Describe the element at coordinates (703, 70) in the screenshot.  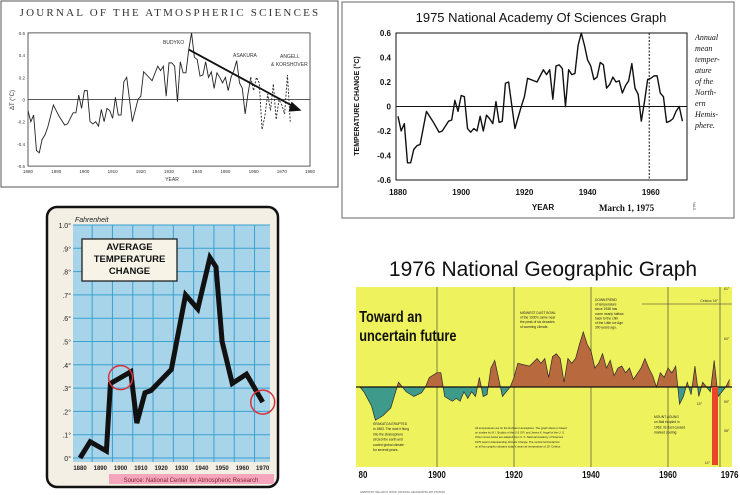
I see `side-note-line: ature` at that location.